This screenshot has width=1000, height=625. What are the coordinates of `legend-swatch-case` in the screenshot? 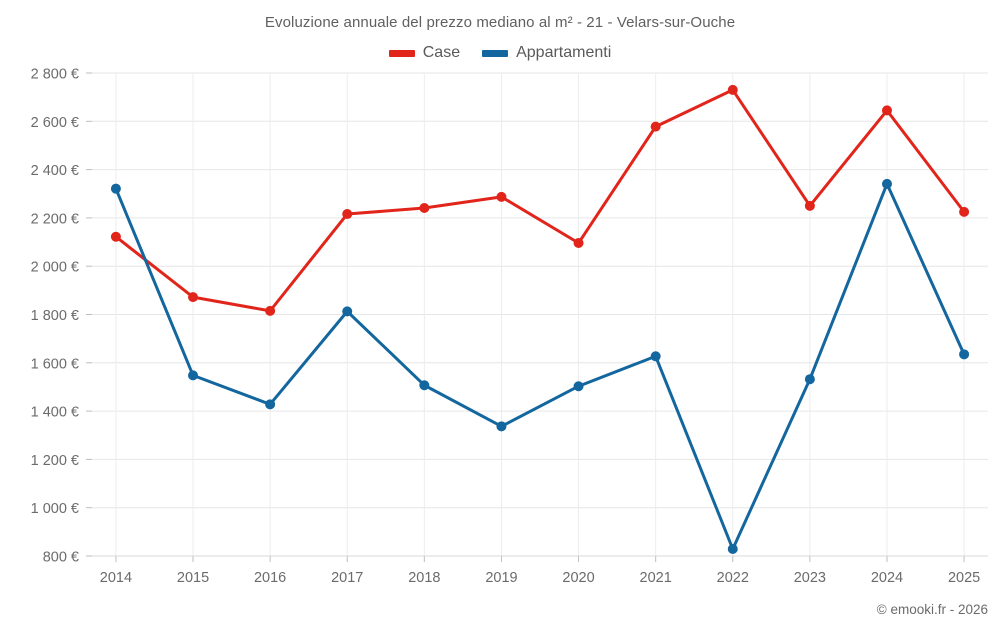 It's located at (401, 53).